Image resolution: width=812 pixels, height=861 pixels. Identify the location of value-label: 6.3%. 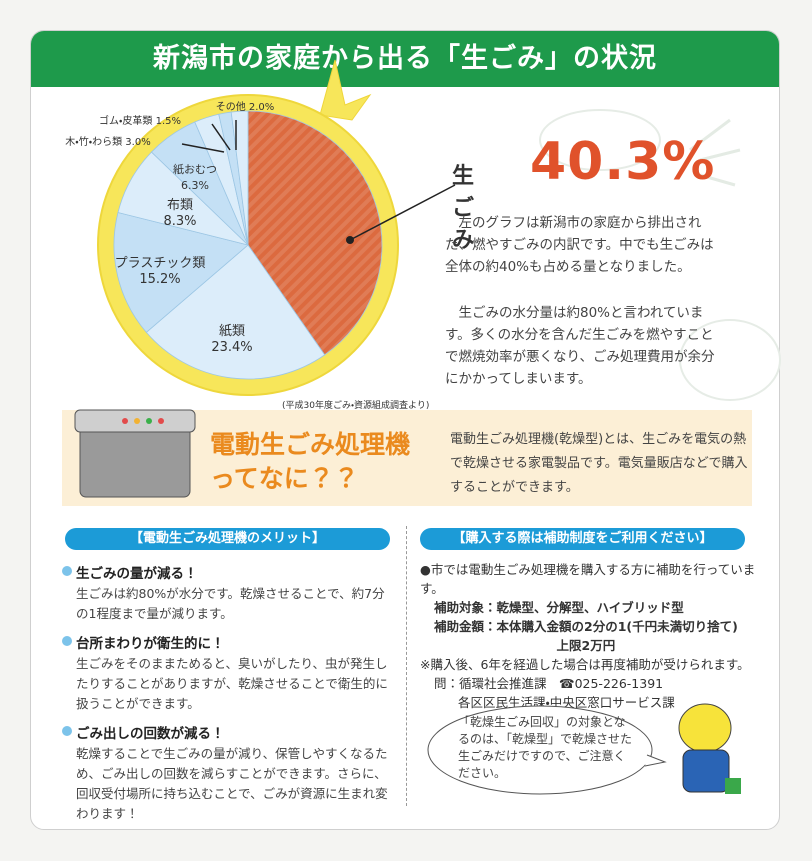
(195, 185).